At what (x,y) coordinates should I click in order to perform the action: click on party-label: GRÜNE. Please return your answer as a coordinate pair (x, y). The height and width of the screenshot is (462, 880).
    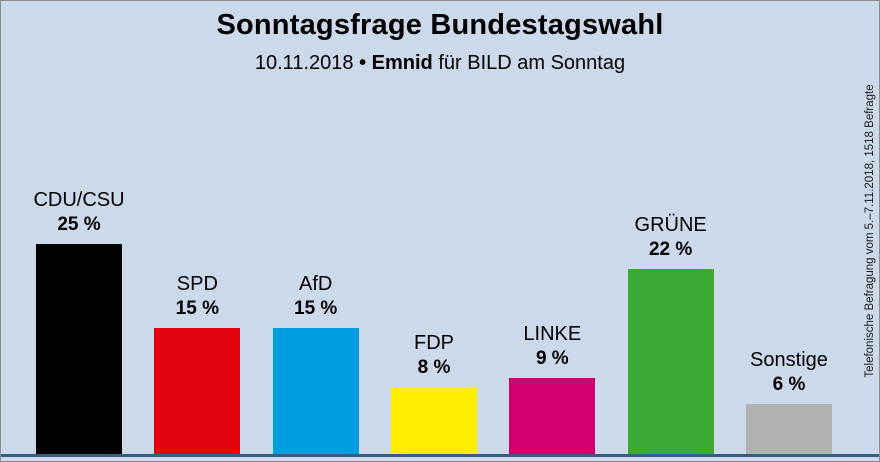
    Looking at the image, I should click on (670, 225).